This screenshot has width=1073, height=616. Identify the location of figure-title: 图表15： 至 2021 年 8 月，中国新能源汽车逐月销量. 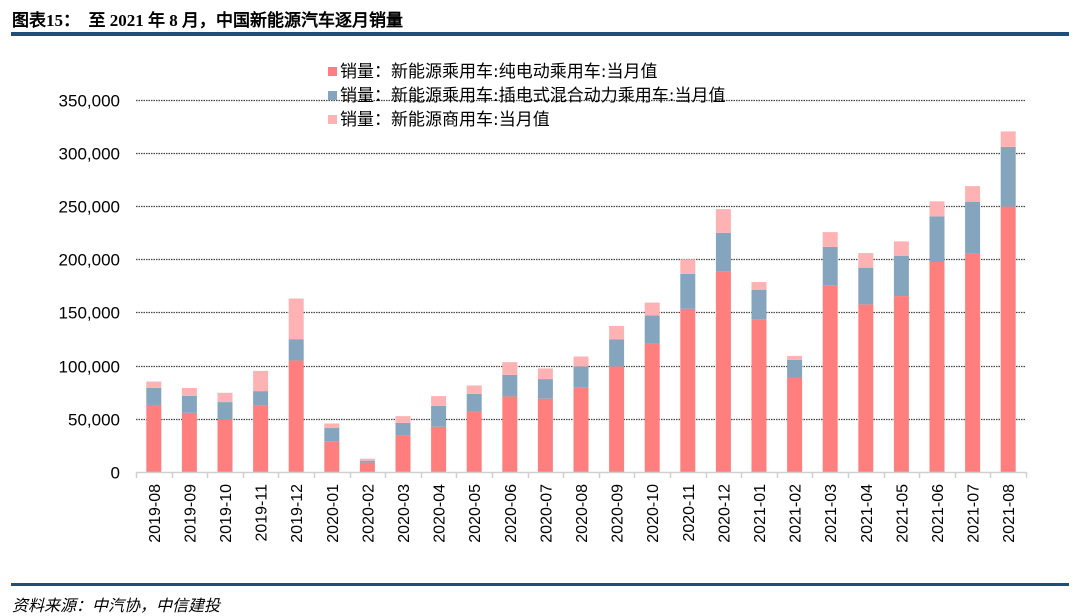
(207, 20).